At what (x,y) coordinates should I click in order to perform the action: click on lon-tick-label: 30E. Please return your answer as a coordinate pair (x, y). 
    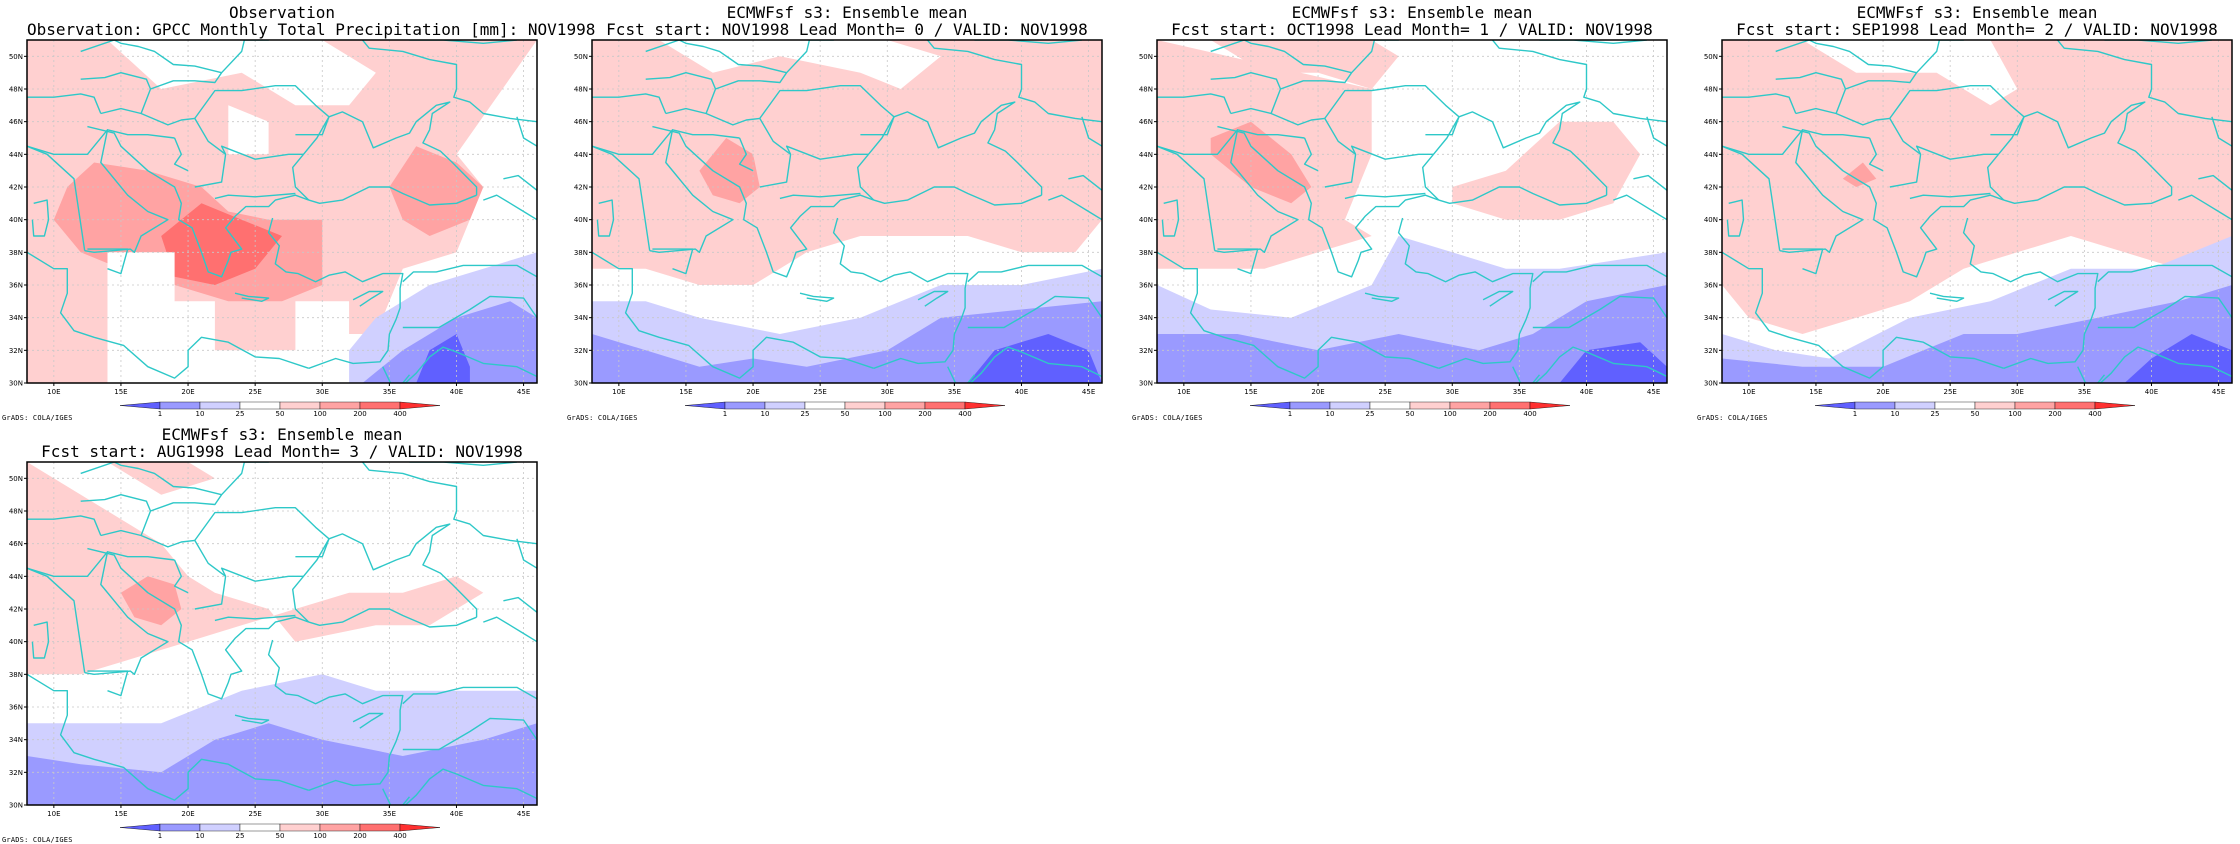
    Looking at the image, I should click on (322, 392).